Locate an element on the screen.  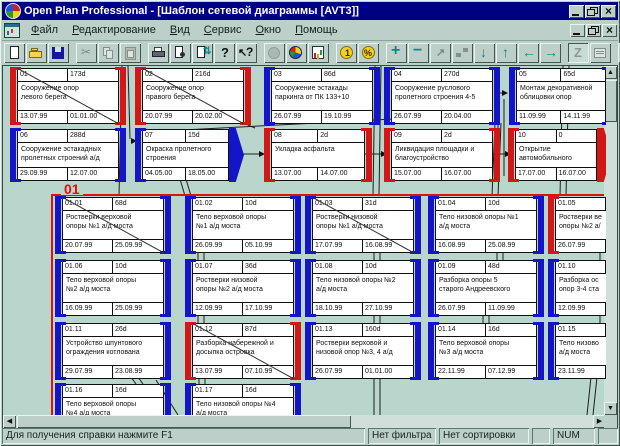
toolbar-button-new is located at coordinates (14, 53).